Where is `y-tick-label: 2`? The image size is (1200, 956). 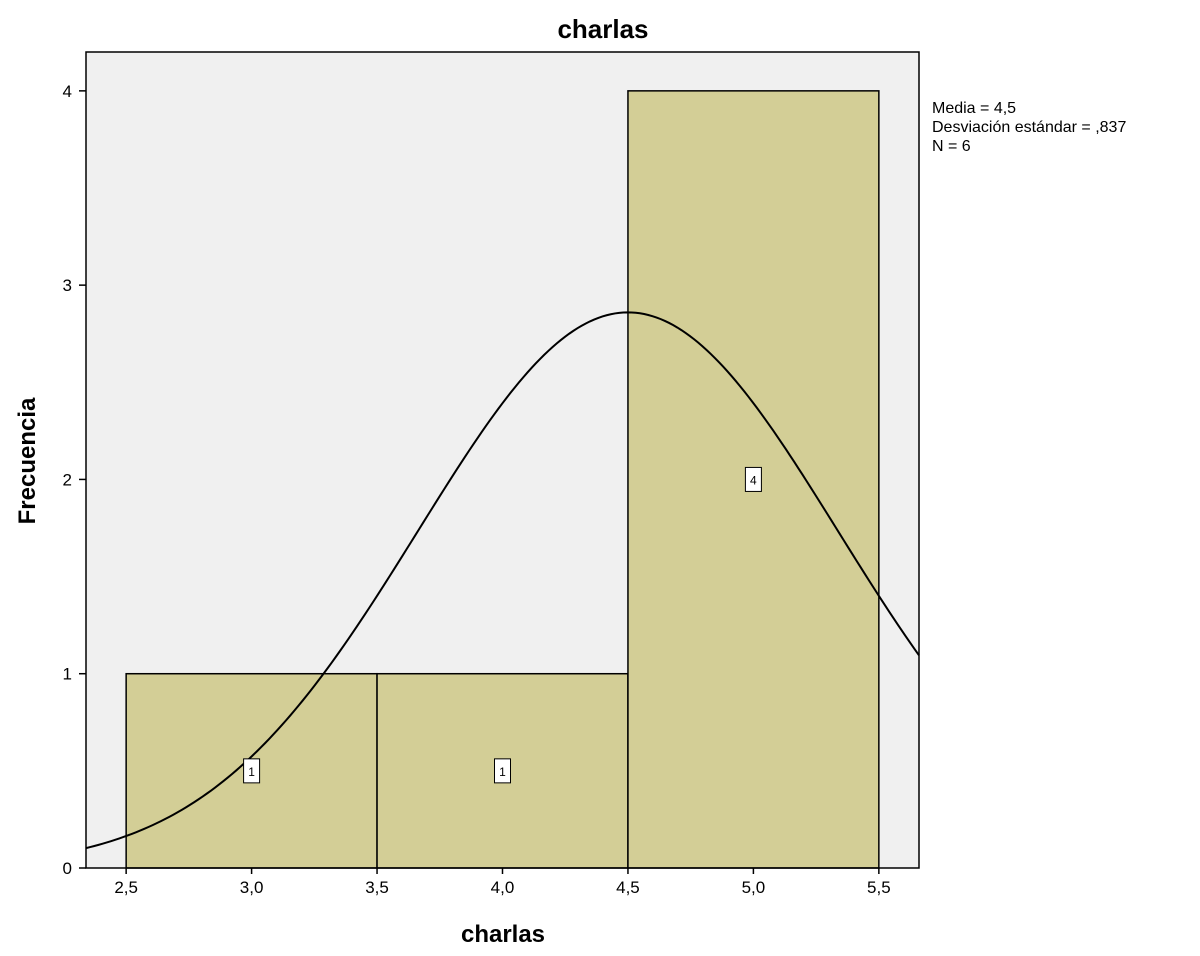 y-tick-label: 2 is located at coordinates (67, 479).